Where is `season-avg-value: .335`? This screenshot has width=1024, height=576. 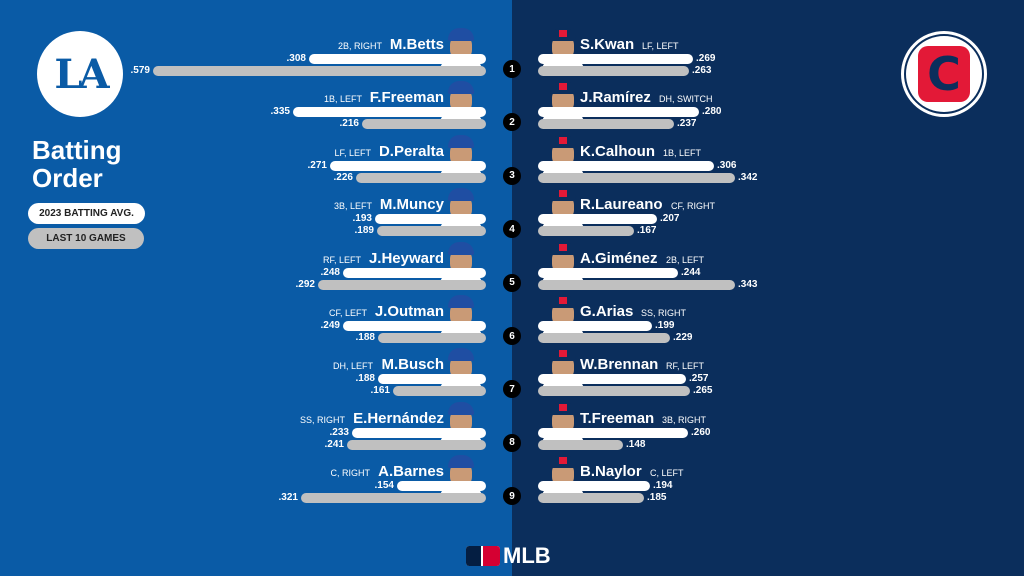 season-avg-value: .335 is located at coordinates (280, 112).